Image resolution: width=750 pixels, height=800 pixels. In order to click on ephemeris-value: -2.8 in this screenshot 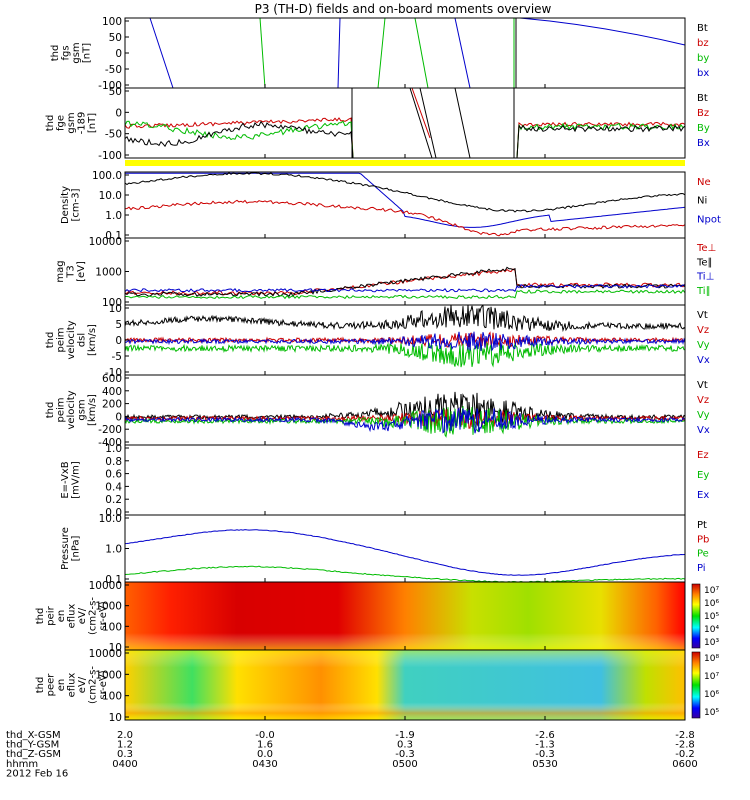, I will do `click(685, 745)`.